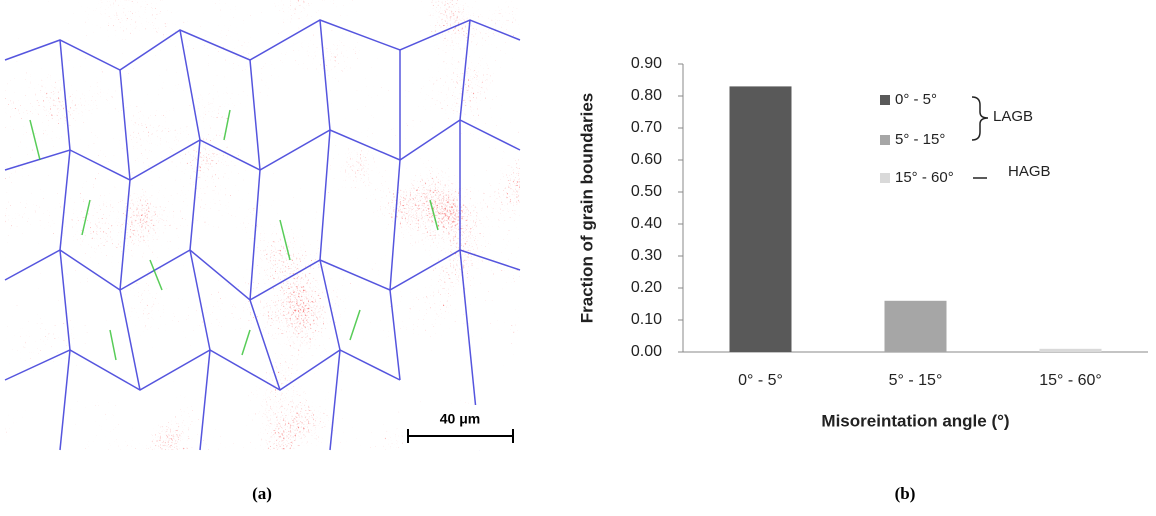 The width and height of the screenshot is (1156, 516). Describe the element at coordinates (646, 319) in the screenshot. I see `y-tick-label: 0.10` at that location.